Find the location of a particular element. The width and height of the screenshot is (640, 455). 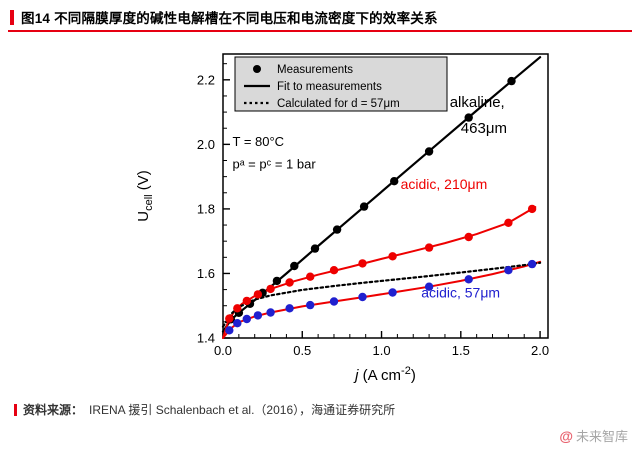

x-tick-label: 1.5 is located at coordinates (461, 350).